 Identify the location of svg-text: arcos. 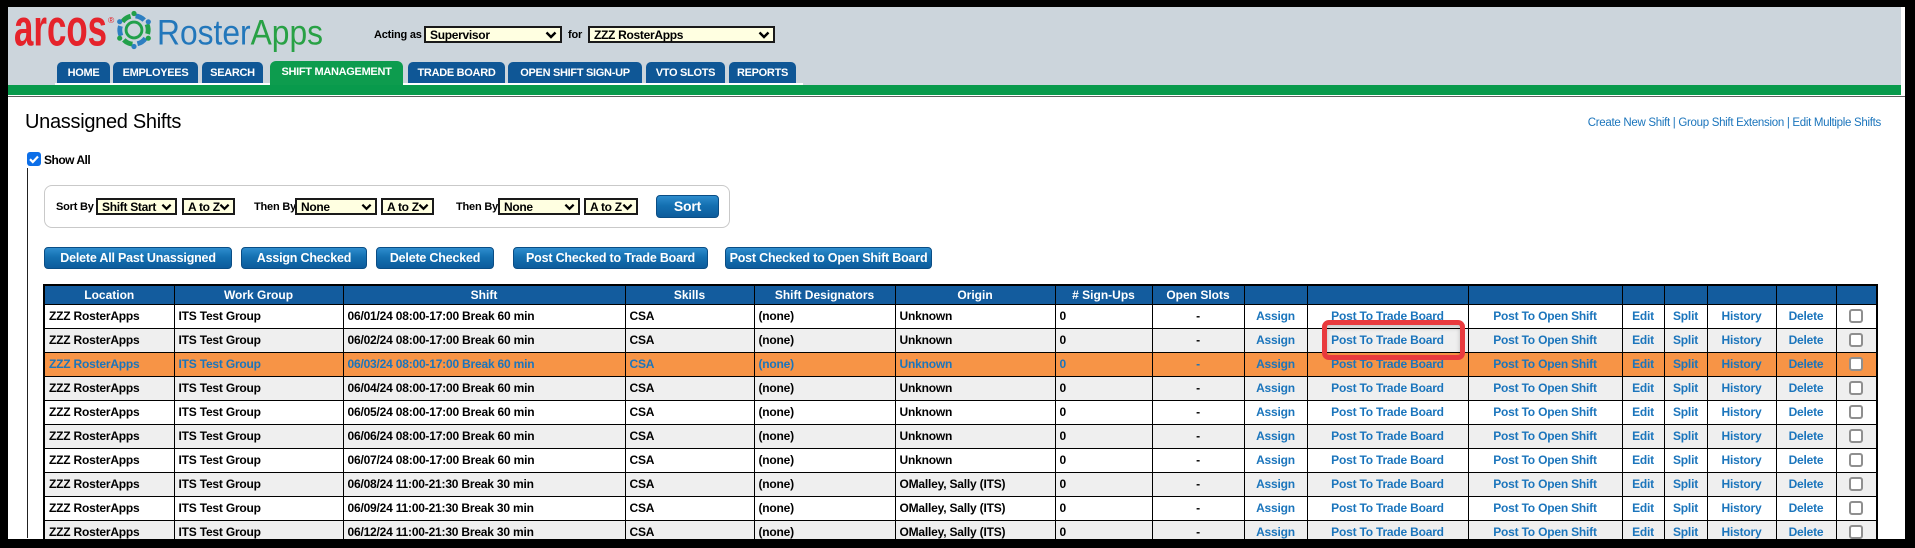
(60, 32).